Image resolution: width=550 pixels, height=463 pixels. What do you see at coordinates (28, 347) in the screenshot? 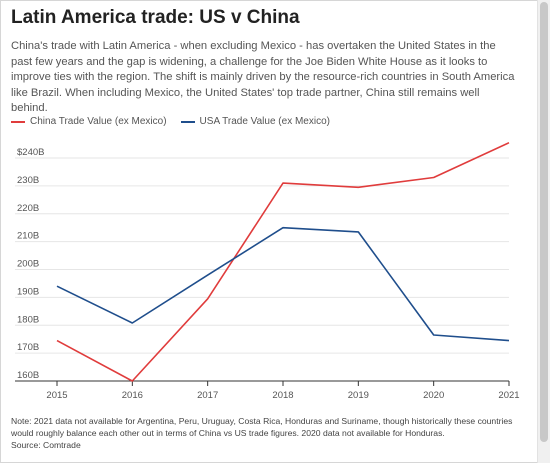
I see `y-tick-label: 170B` at bounding box center [28, 347].